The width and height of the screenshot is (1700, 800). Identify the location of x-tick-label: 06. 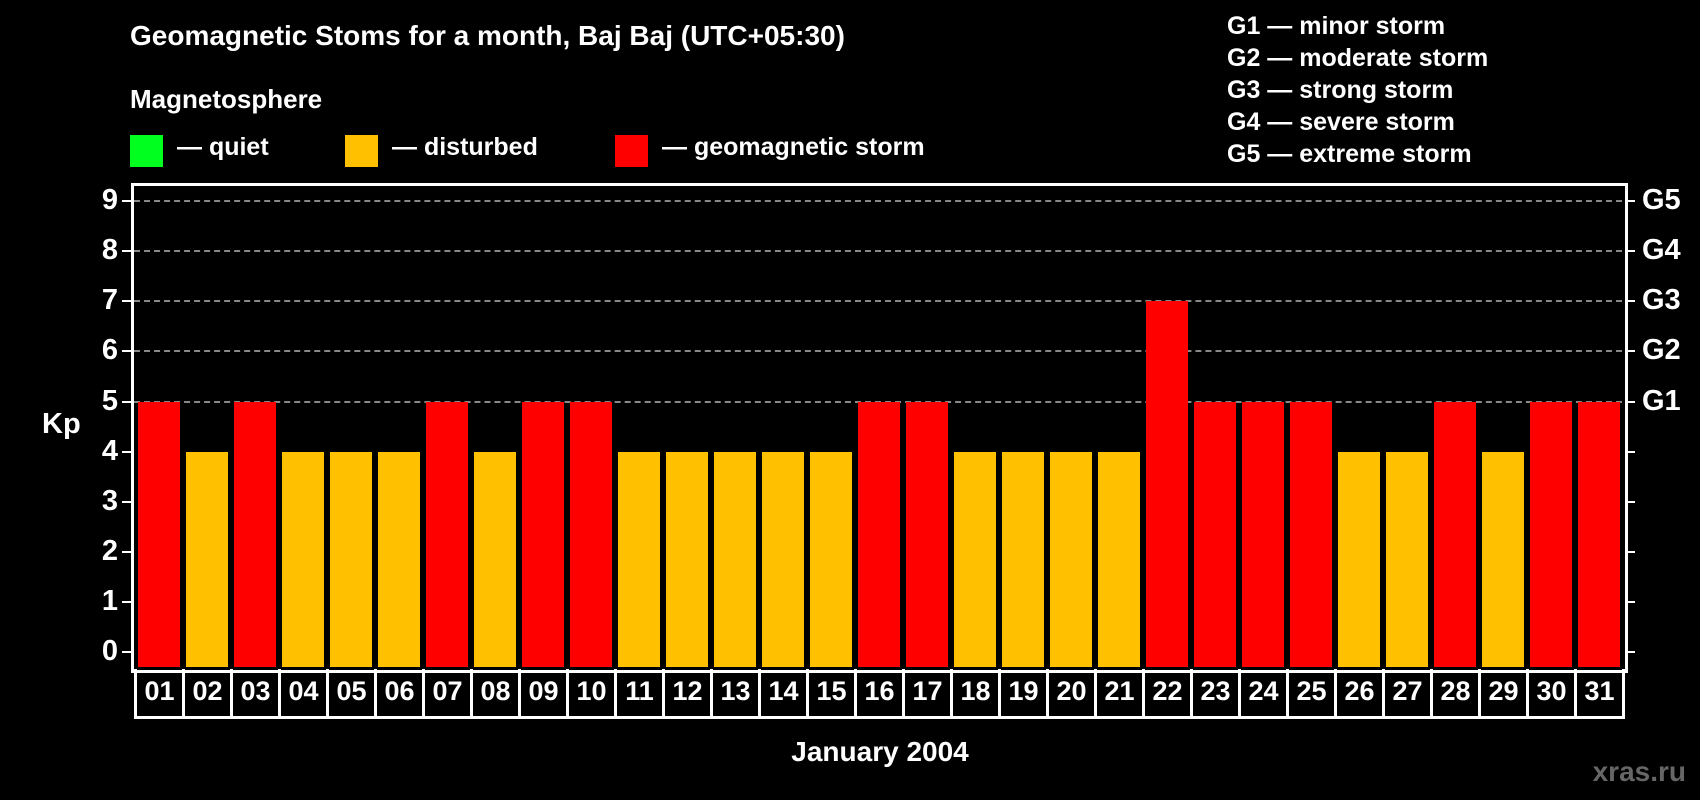
(398, 692).